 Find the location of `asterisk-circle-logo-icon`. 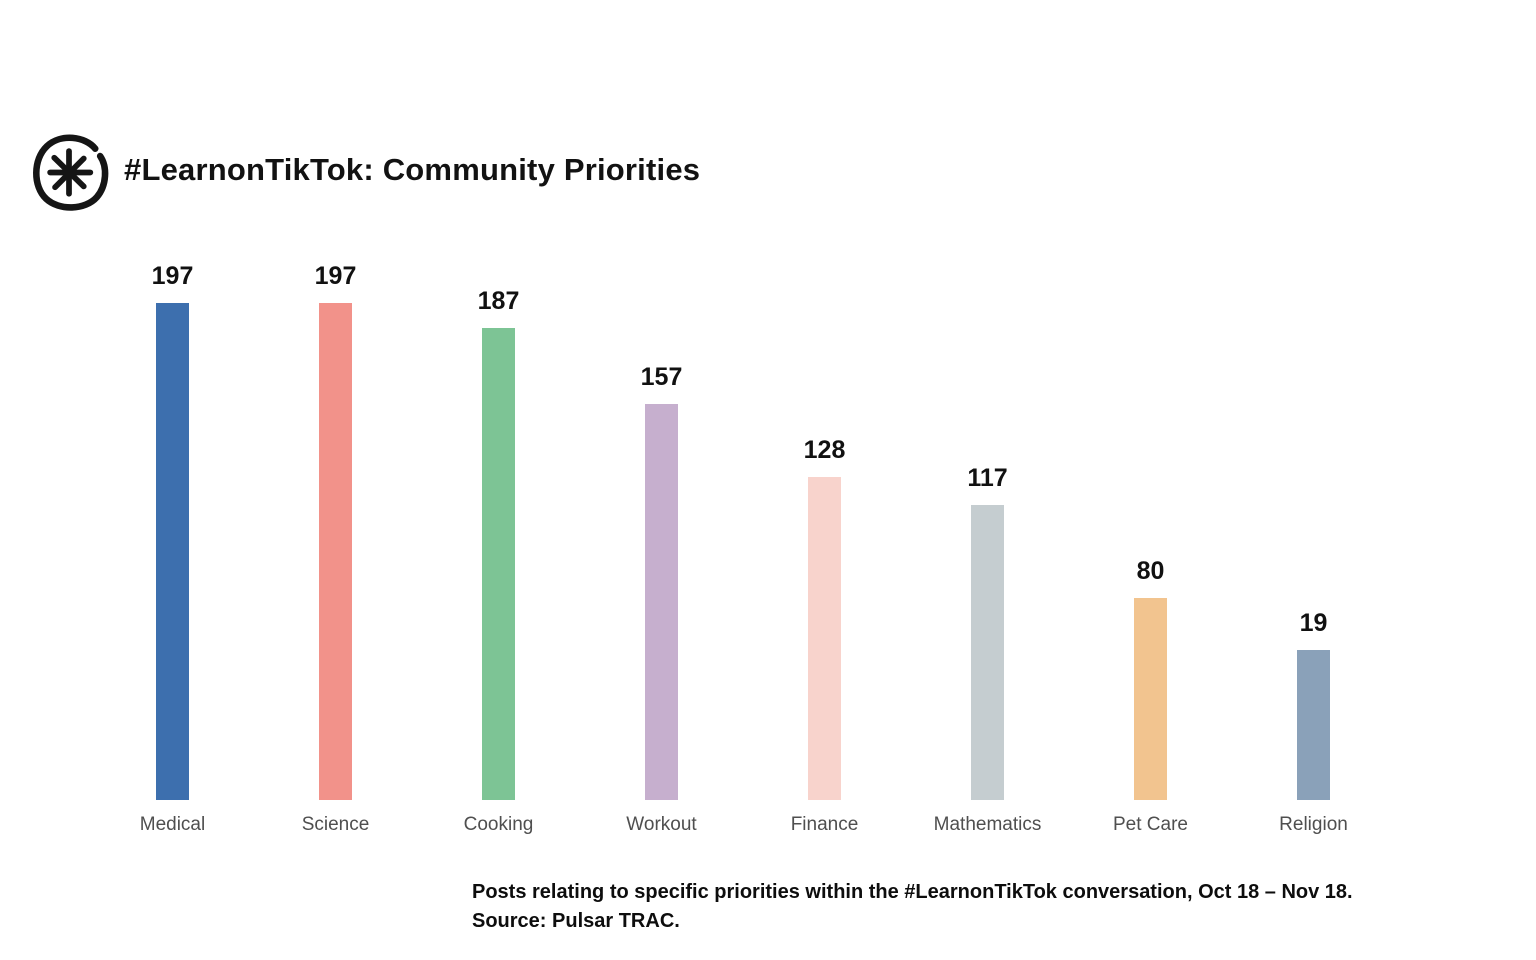

asterisk-circle-logo-icon is located at coordinates (71, 172).